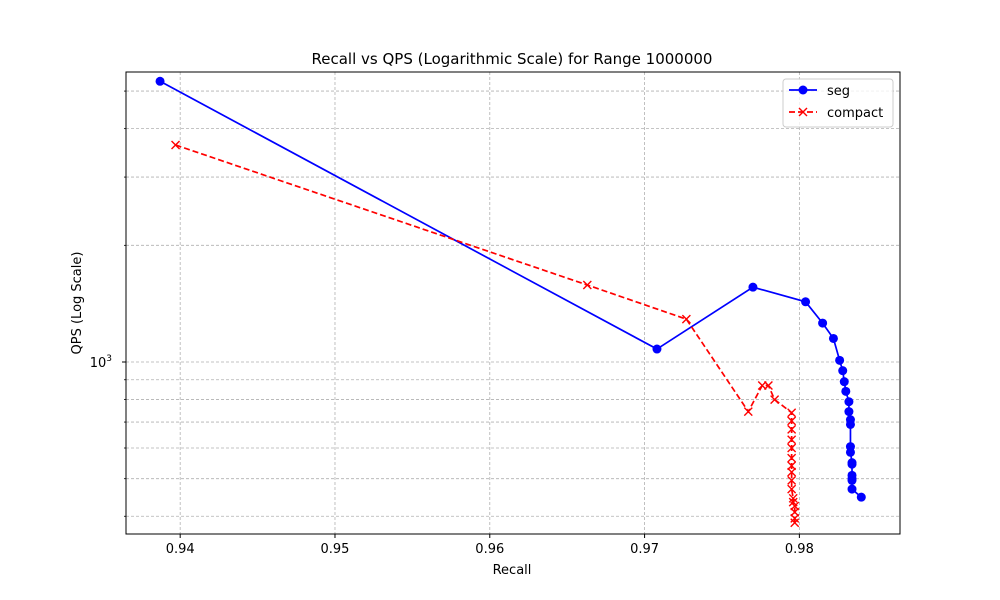 The height and width of the screenshot is (600, 1000). I want to click on legend-box, so click(838, 103).